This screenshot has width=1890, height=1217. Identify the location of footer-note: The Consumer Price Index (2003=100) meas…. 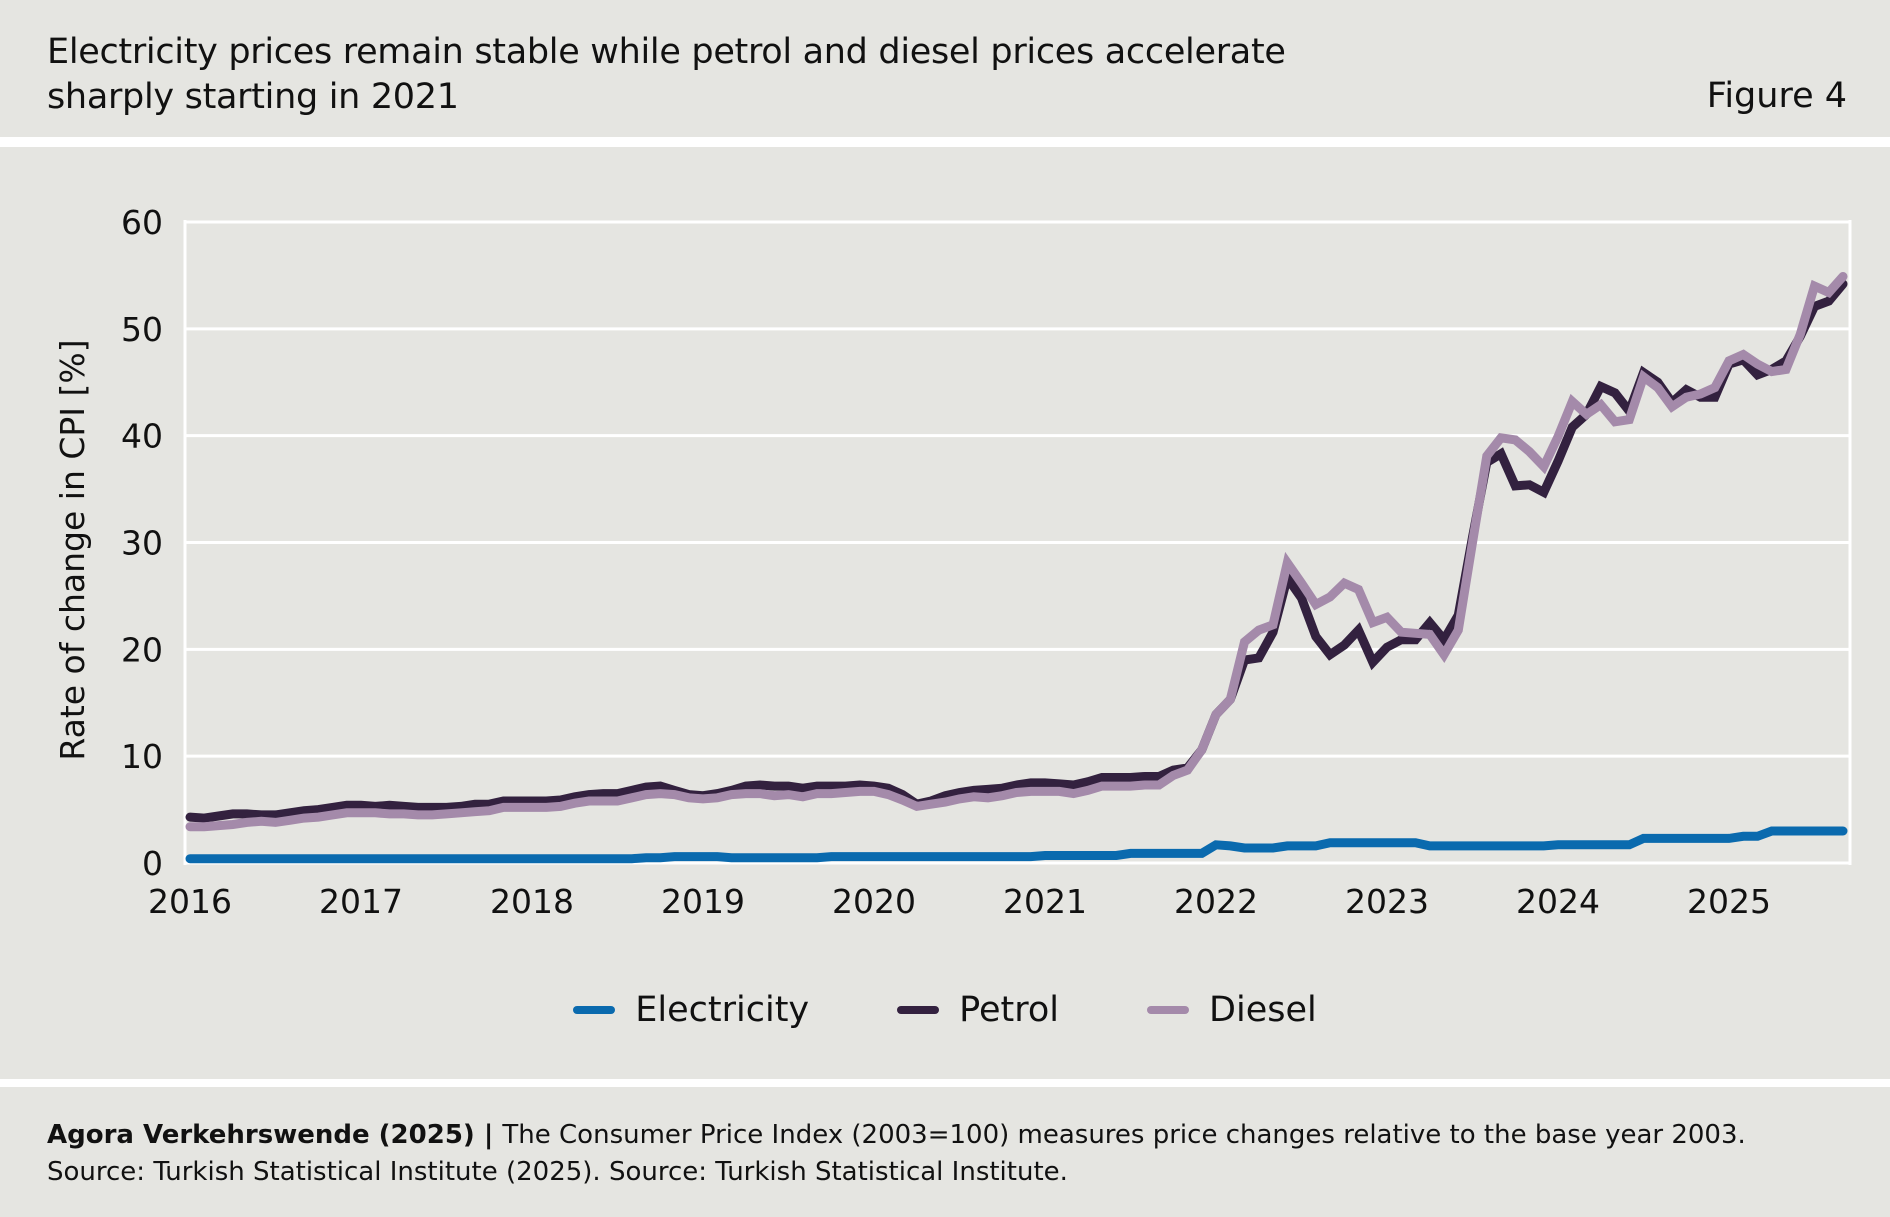
(1124, 1135).